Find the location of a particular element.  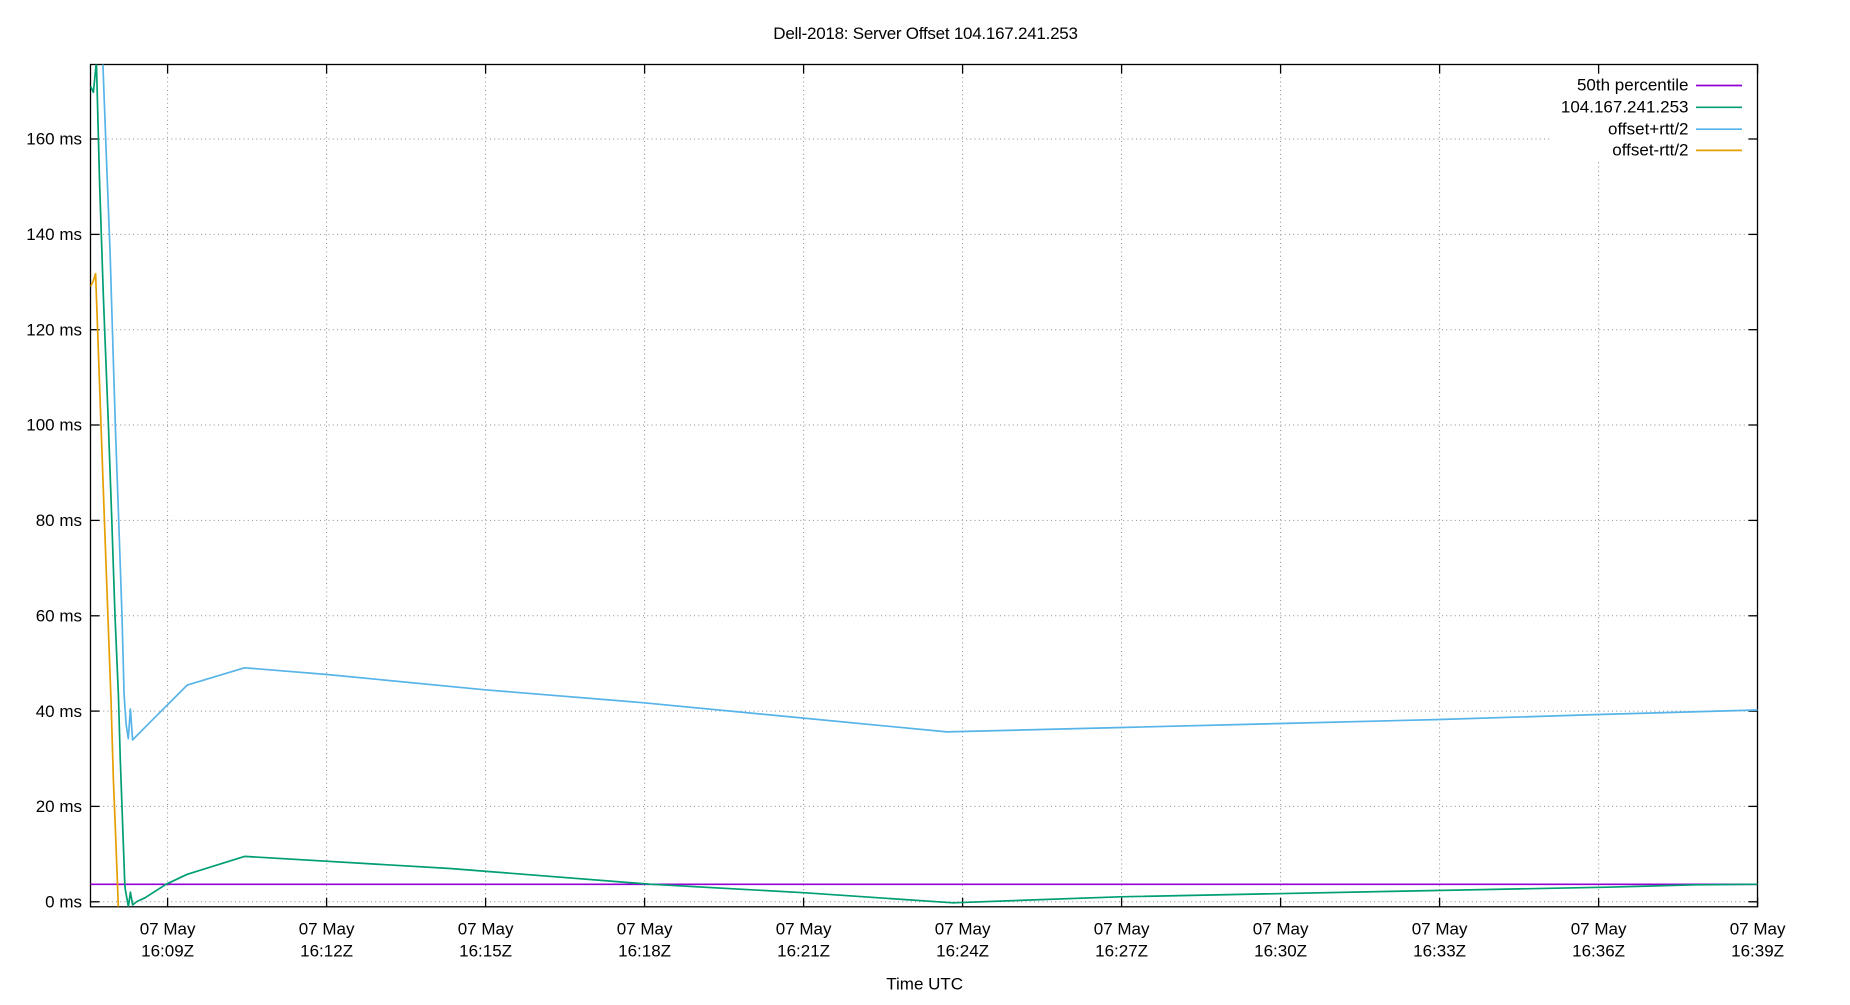

svg-text: 160 ms is located at coordinates (54, 139).